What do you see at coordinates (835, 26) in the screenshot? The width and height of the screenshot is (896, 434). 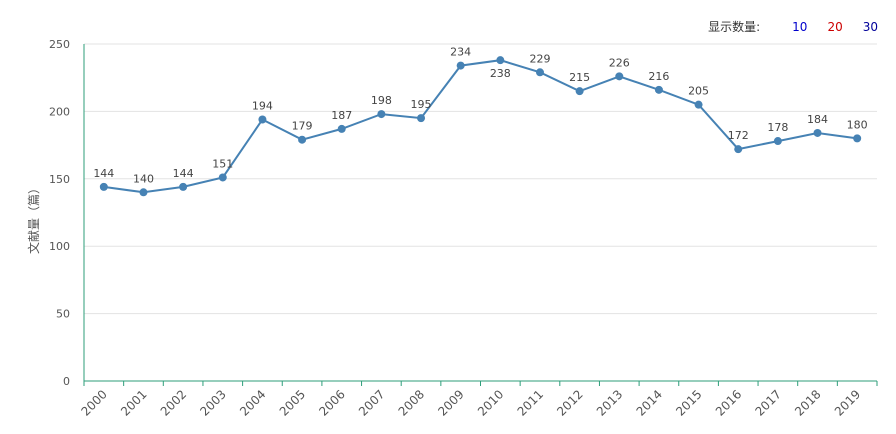 I see `count-option-20: 20` at bounding box center [835, 26].